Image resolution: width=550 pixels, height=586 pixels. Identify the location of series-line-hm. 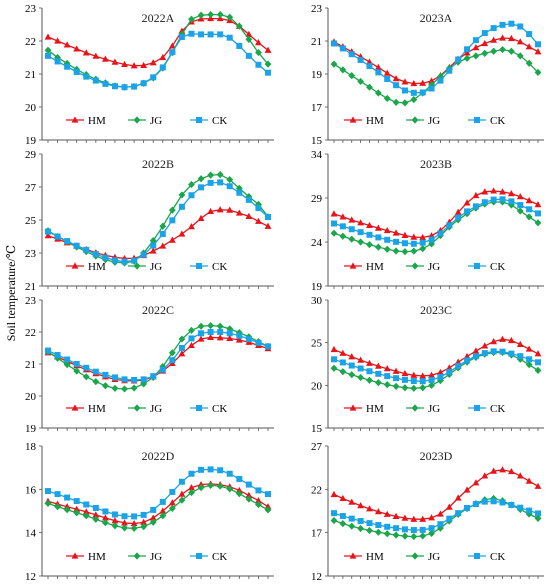
(436, 61).